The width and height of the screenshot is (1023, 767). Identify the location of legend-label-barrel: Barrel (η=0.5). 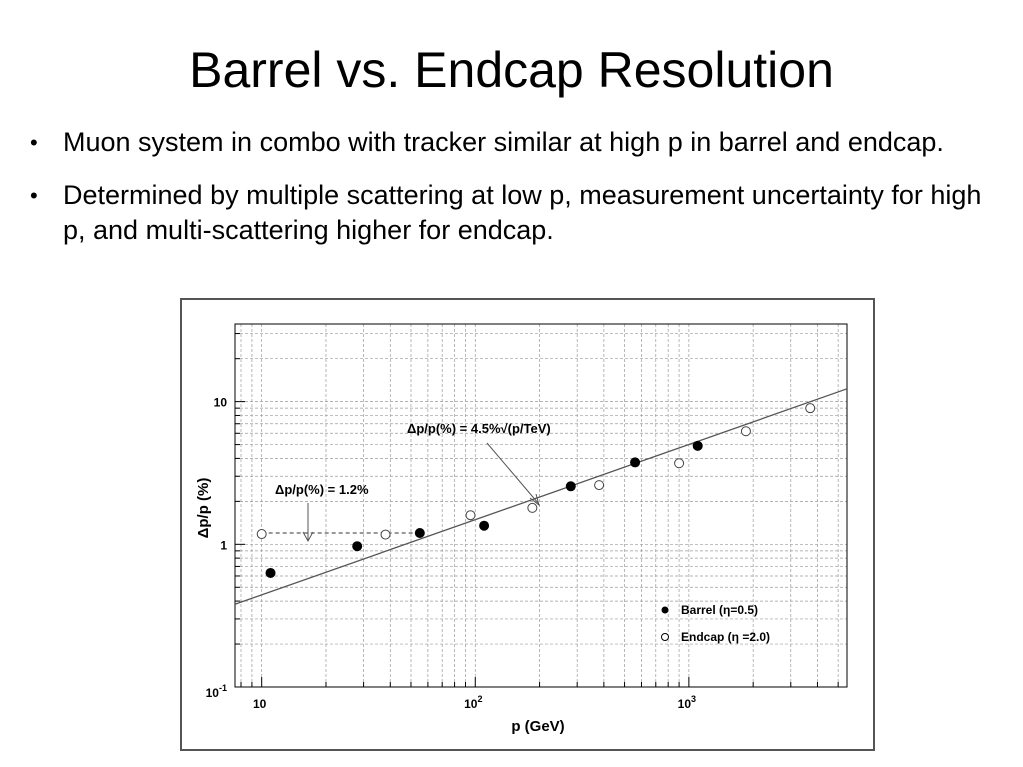
(719, 610).